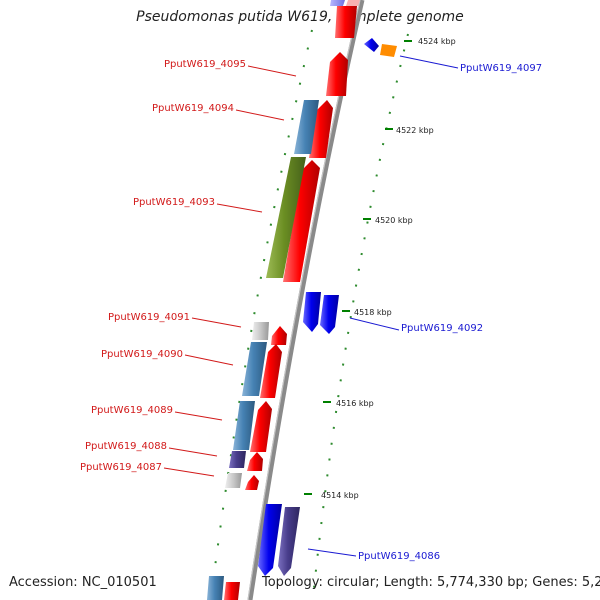 The width and height of the screenshot is (600, 600). I want to click on accession-text: Accession: NC_010501, so click(83, 582).